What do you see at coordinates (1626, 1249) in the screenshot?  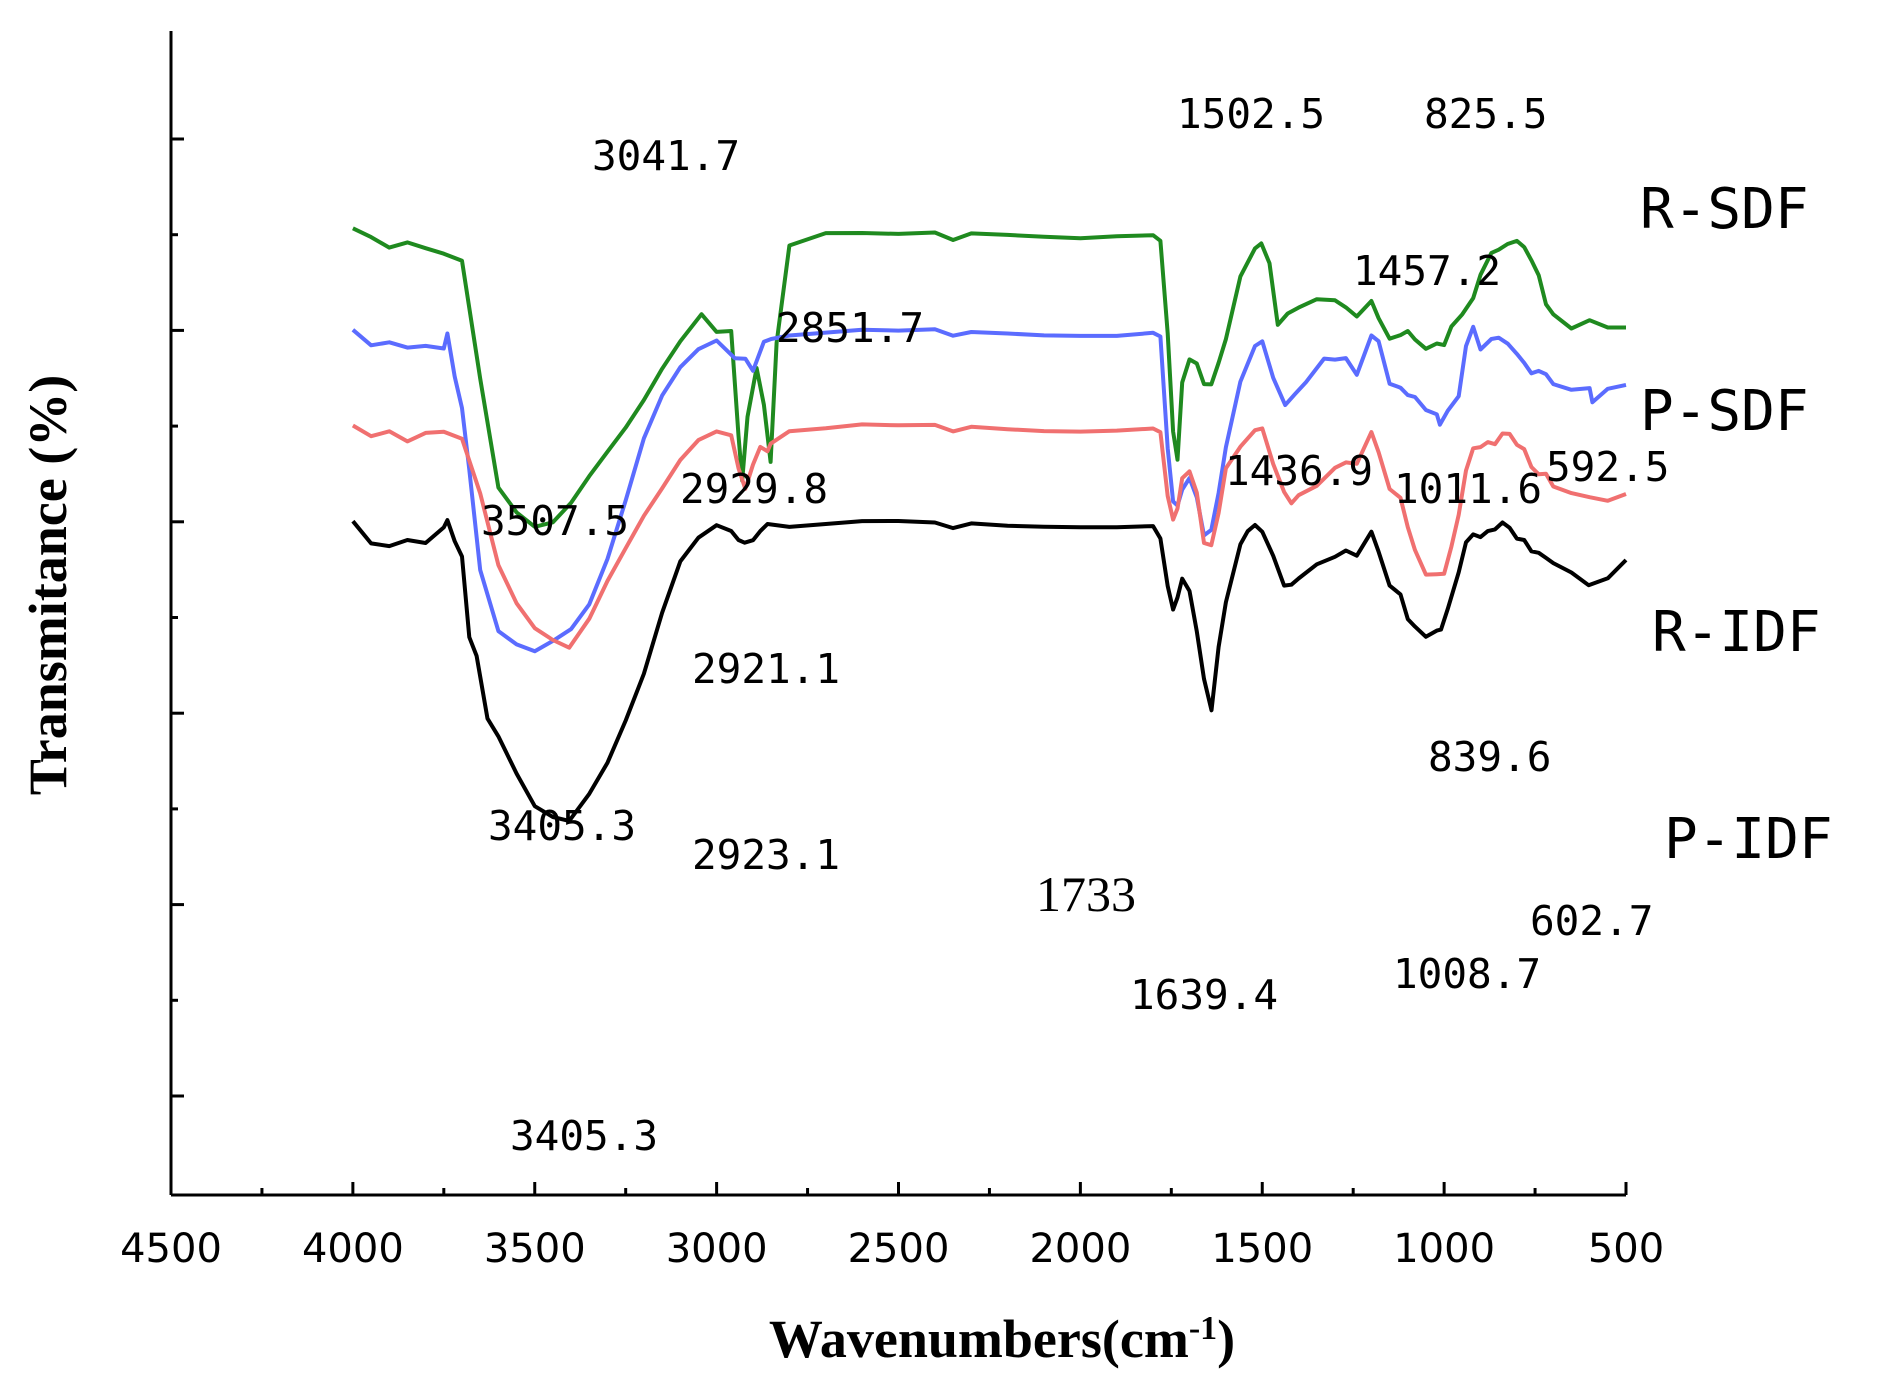 I see `x-tick-label: 500` at bounding box center [1626, 1249].